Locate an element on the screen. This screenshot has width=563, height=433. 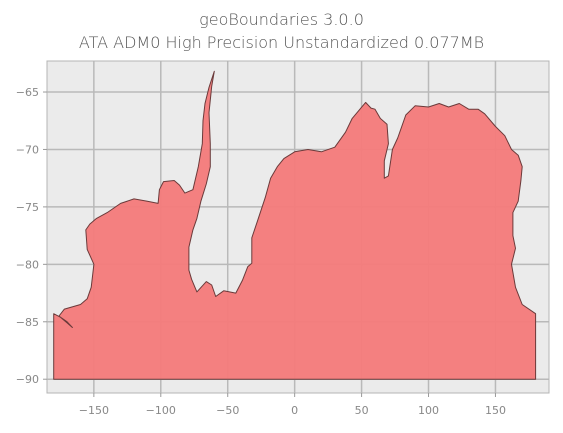
y-tick-label: −80 is located at coordinates (27, 264).